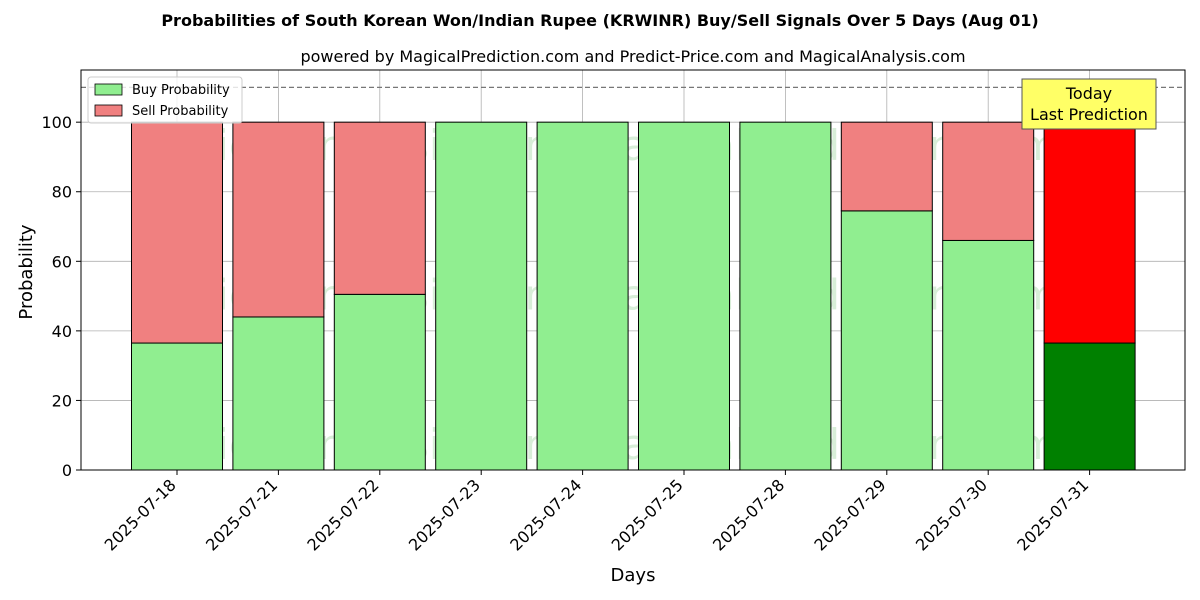  I want to click on y-axis-label: Probability, so click(26, 271).